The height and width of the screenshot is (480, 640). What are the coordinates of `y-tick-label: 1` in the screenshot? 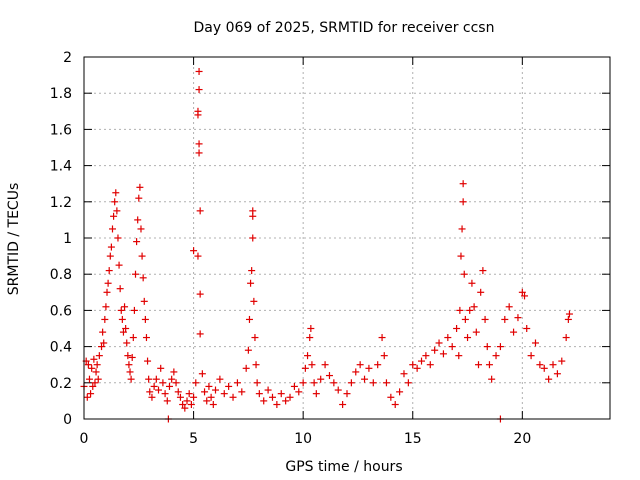 It's located at (67, 239).